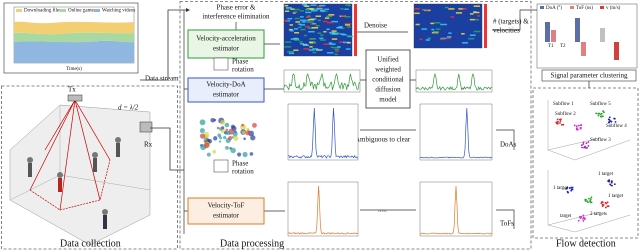  What do you see at coordinates (561, 188) in the screenshot?
I see `target-label: 1 target` at bounding box center [561, 188].